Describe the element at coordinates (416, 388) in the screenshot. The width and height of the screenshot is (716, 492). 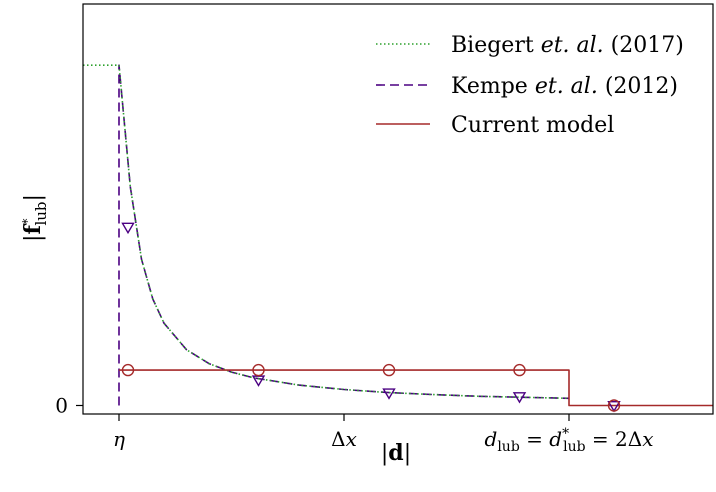
I see `series-line-current-model` at that location.